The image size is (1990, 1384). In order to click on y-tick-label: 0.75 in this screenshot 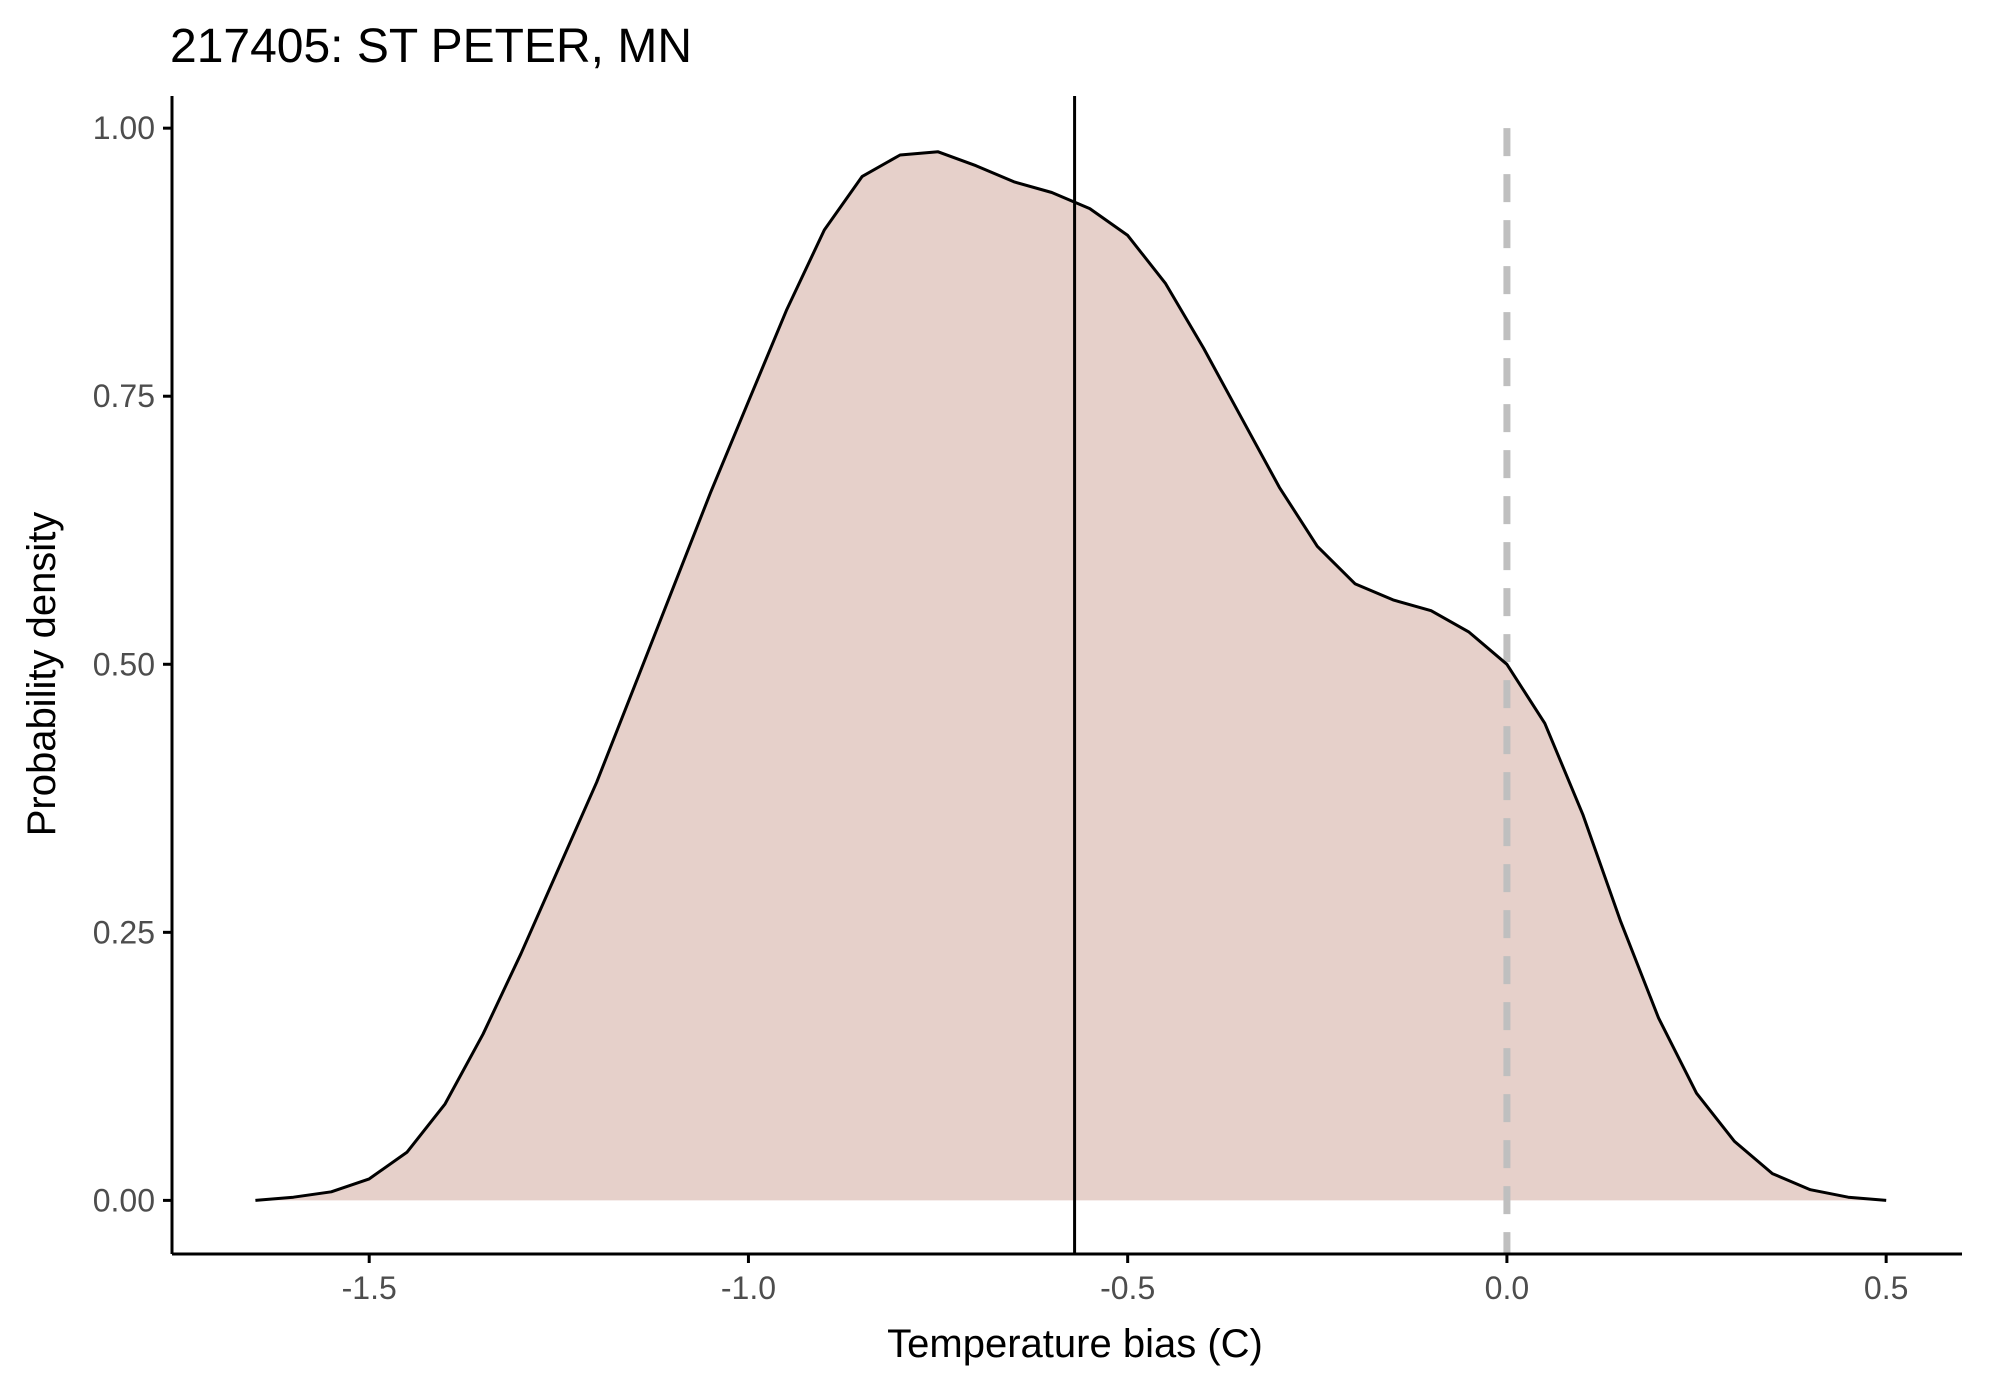, I will do `click(124, 396)`.